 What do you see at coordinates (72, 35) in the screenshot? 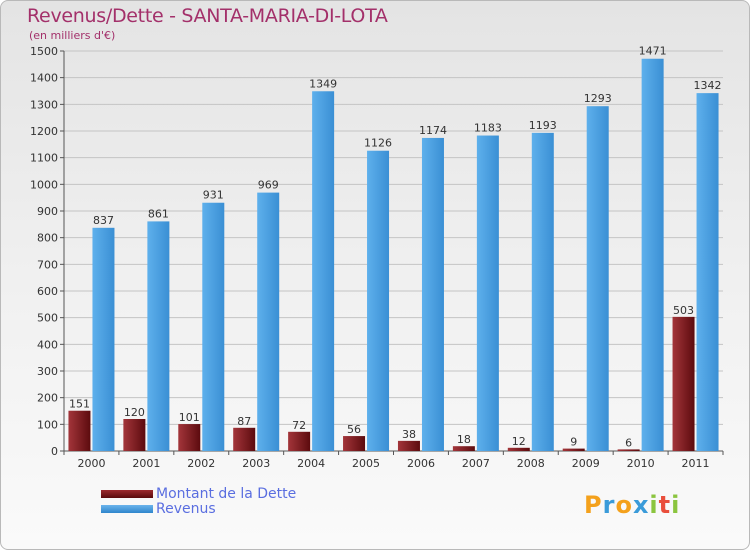
I see `chart-subtitle: (en milliers d'€)` at bounding box center [72, 35].